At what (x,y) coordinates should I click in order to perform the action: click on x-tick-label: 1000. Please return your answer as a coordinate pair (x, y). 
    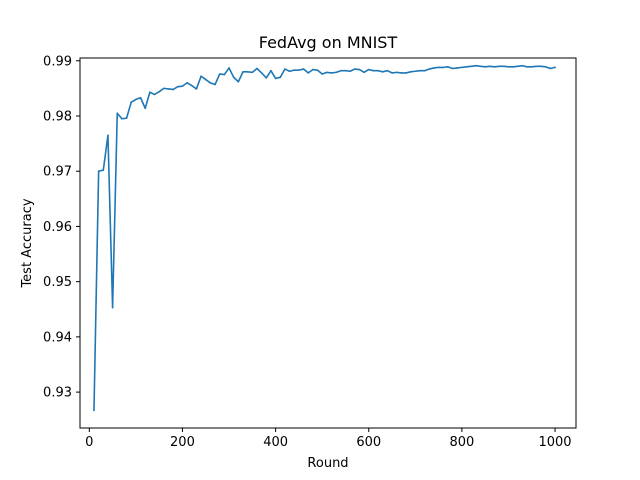
    Looking at the image, I should click on (554, 442).